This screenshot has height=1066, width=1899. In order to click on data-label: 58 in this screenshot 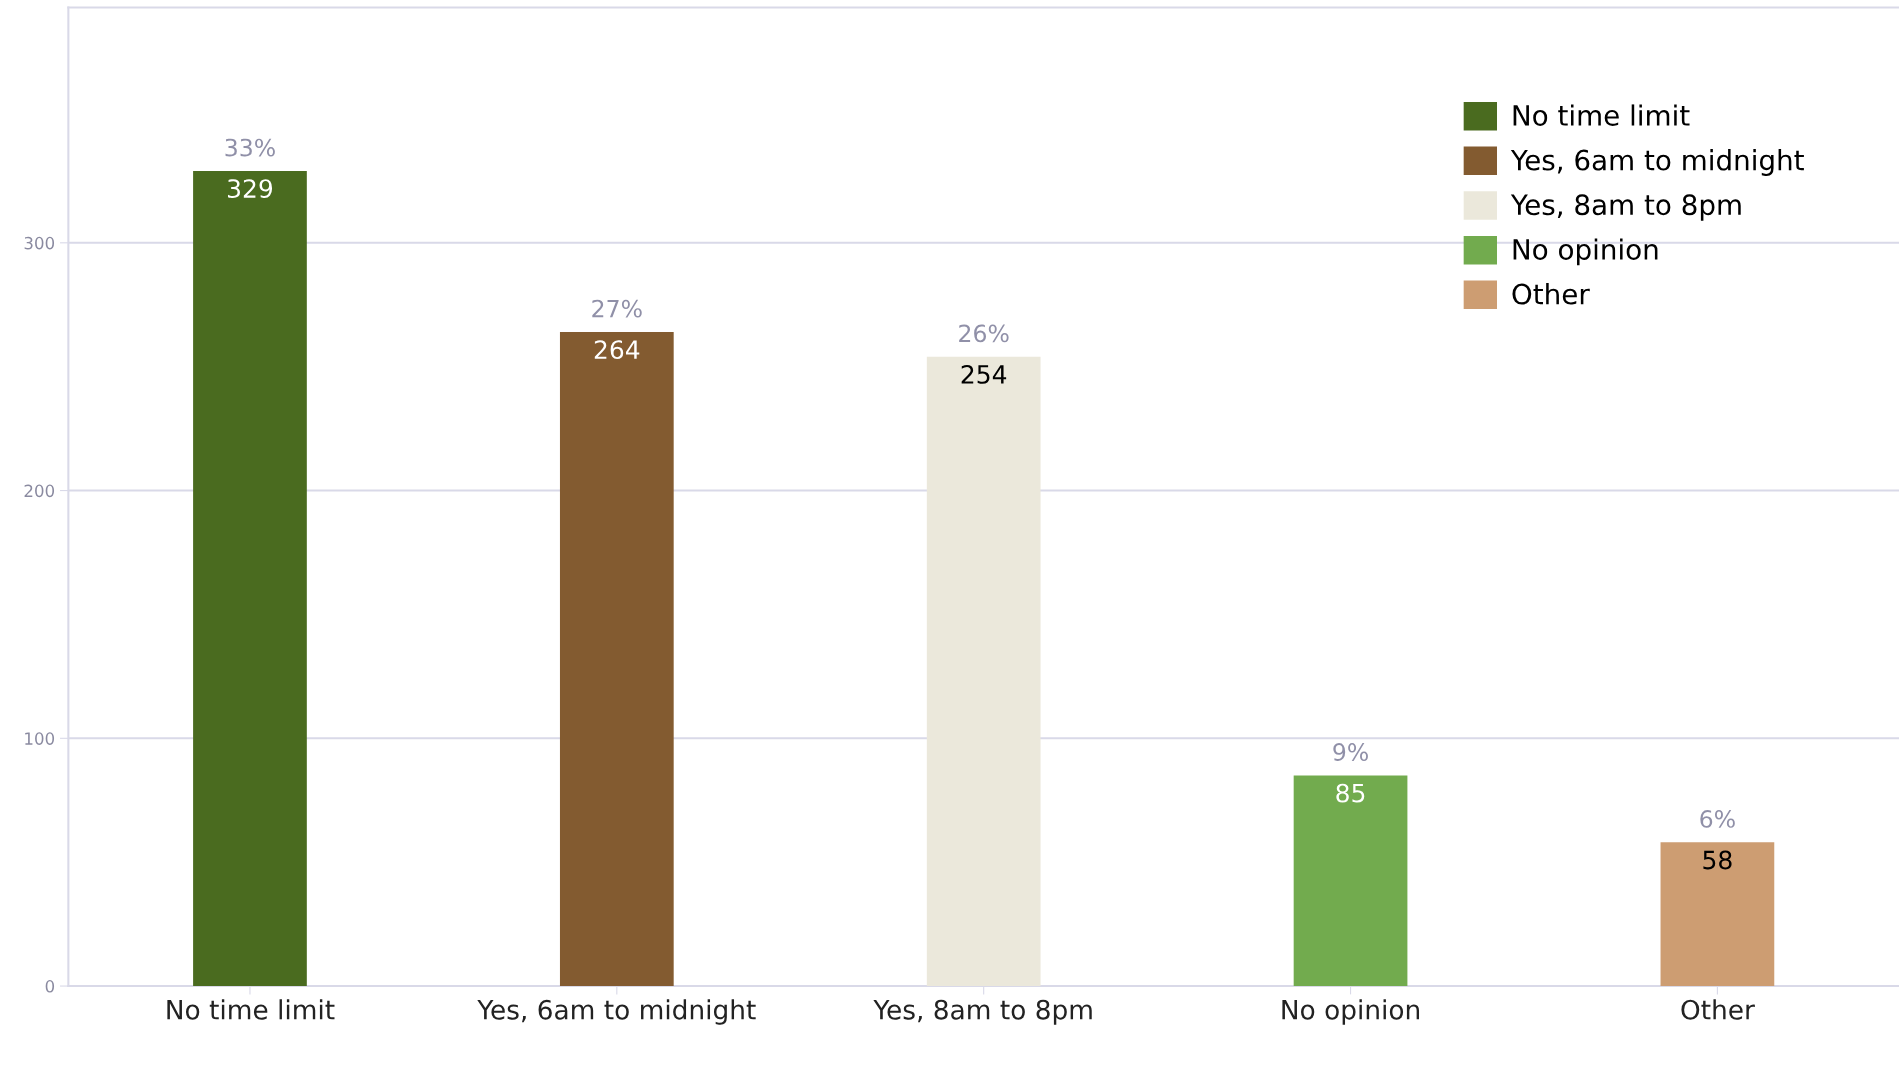, I will do `click(1717, 860)`.